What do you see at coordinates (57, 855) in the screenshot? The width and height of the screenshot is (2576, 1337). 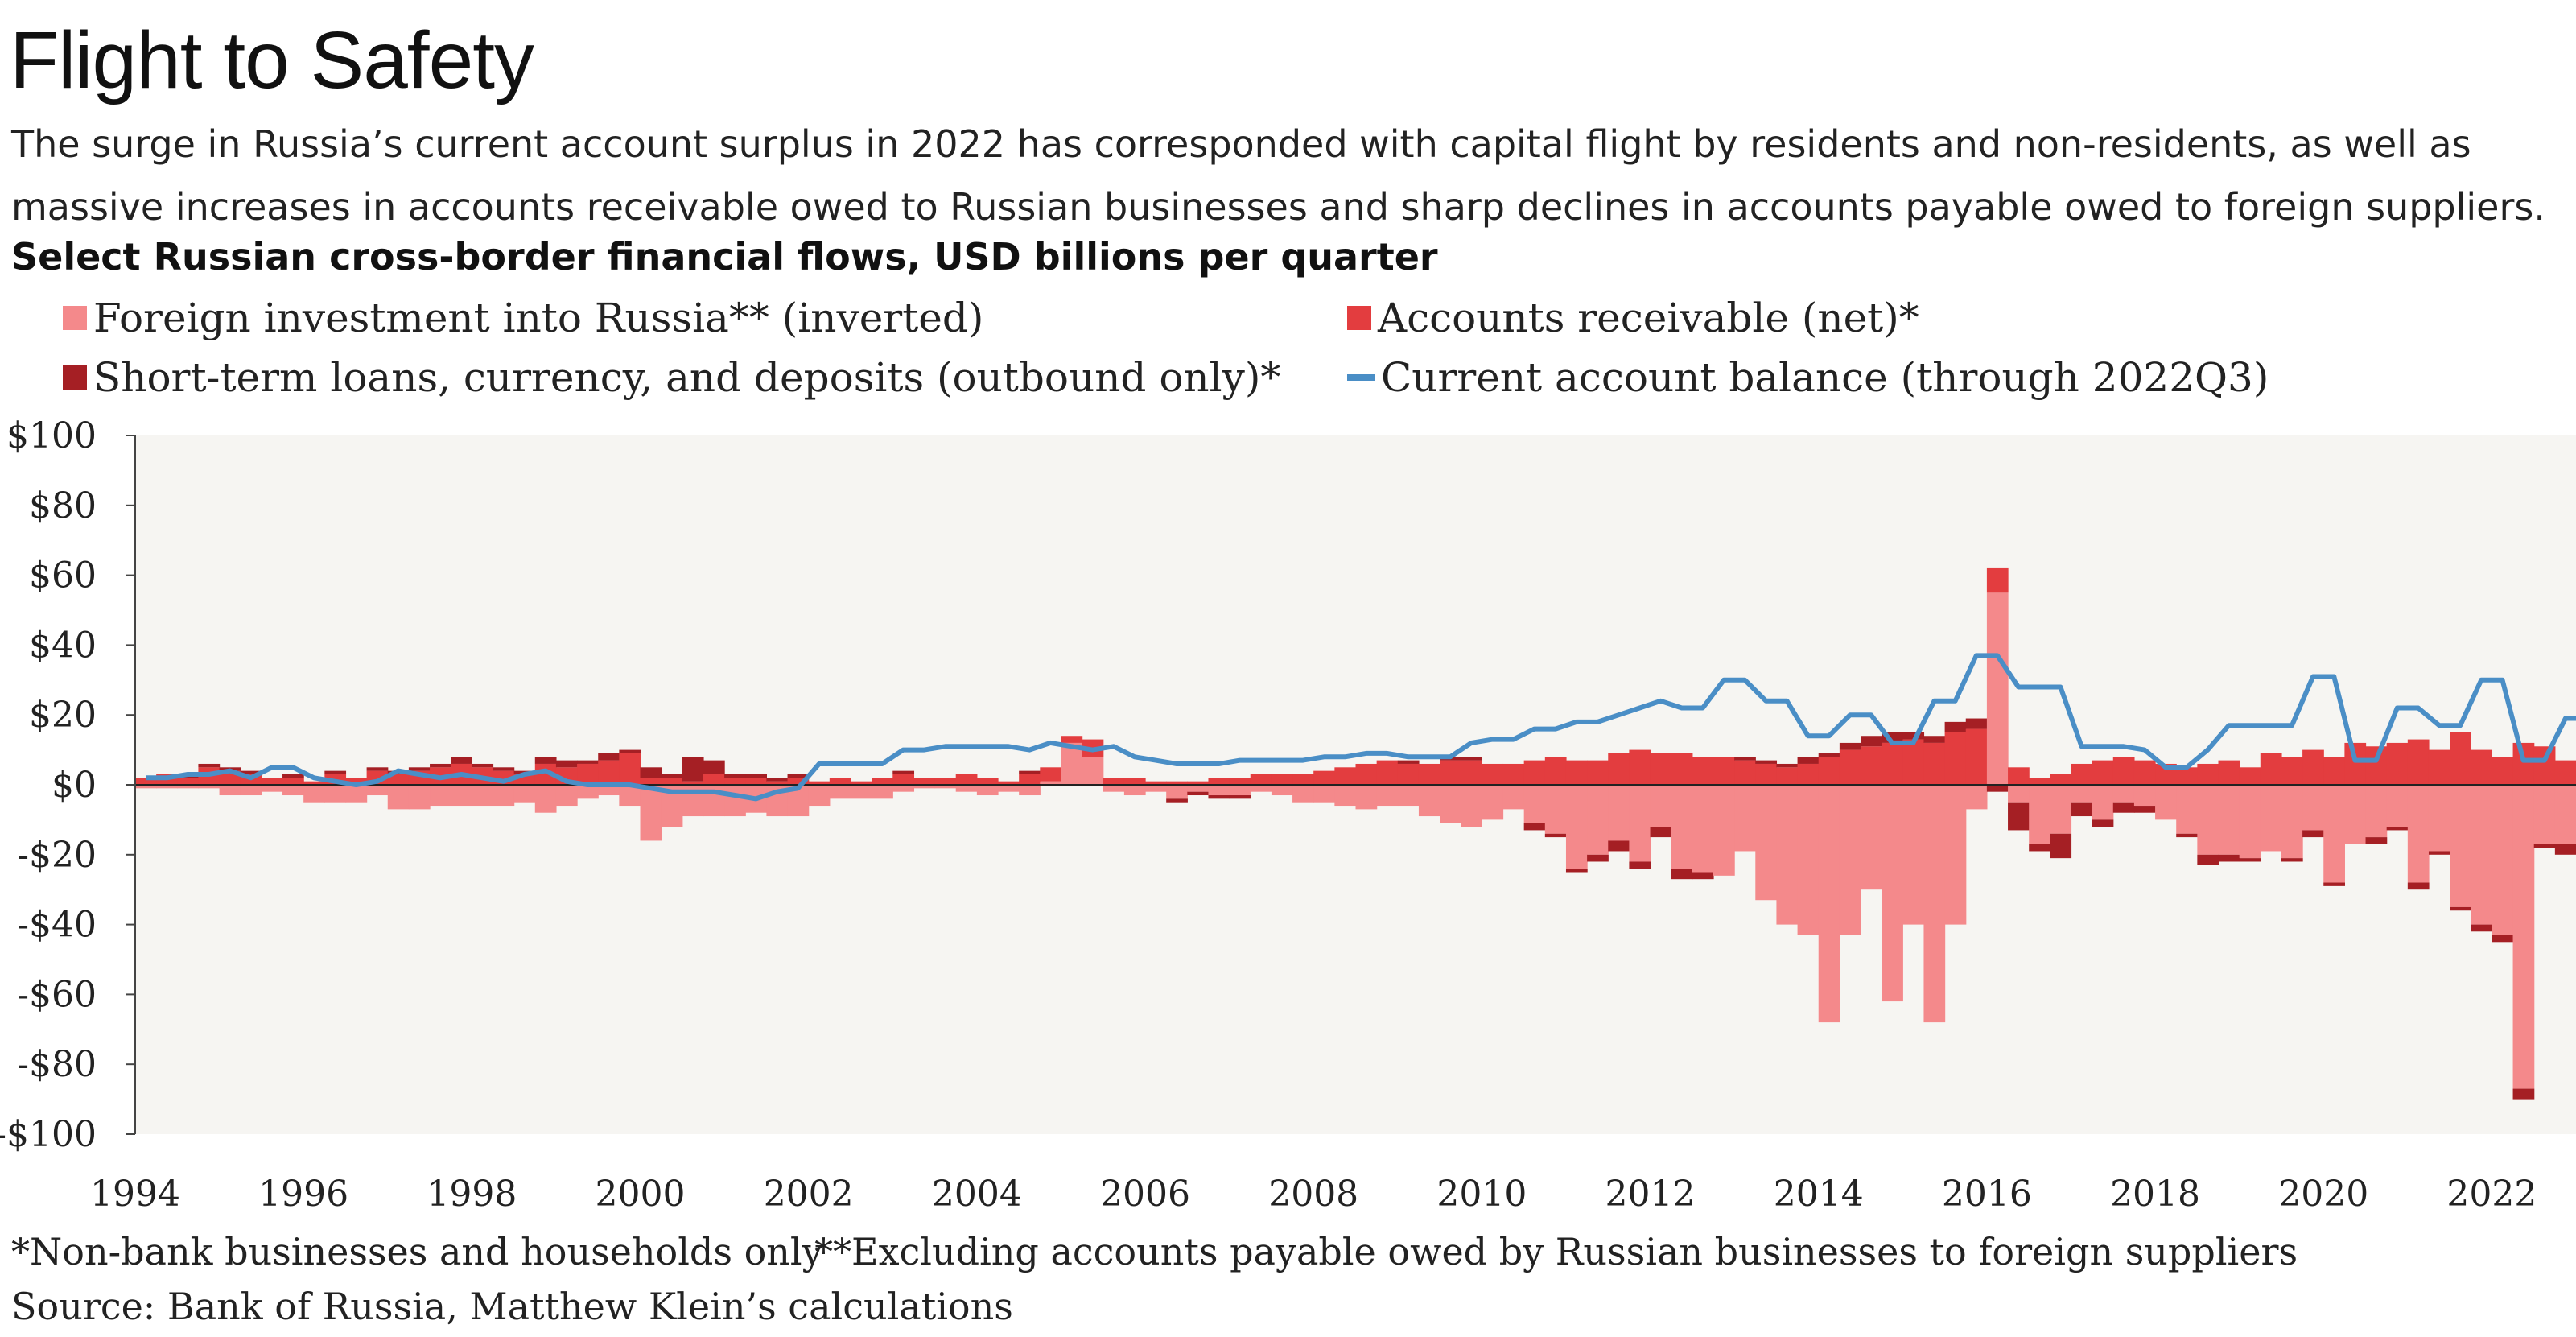 I see `y-tick-label: -$20` at bounding box center [57, 855].